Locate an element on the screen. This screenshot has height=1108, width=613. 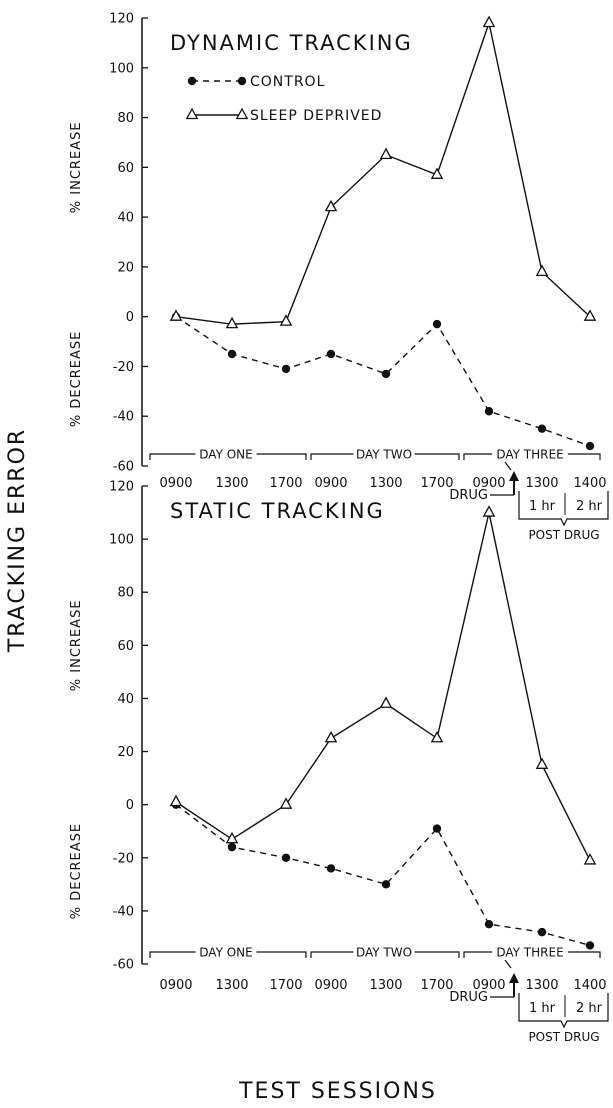
chart-title: STATIC TRACKING is located at coordinates (277, 511).